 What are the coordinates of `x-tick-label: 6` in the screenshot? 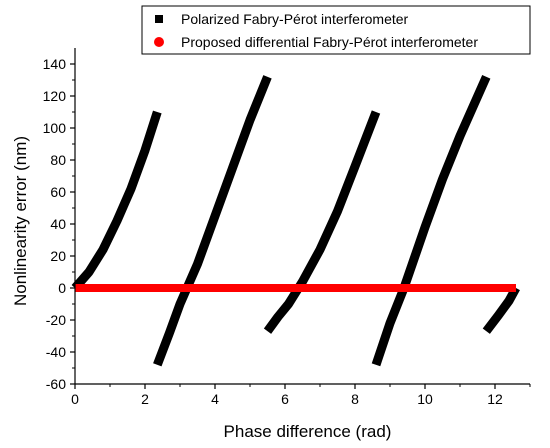 It's located at (285, 399).